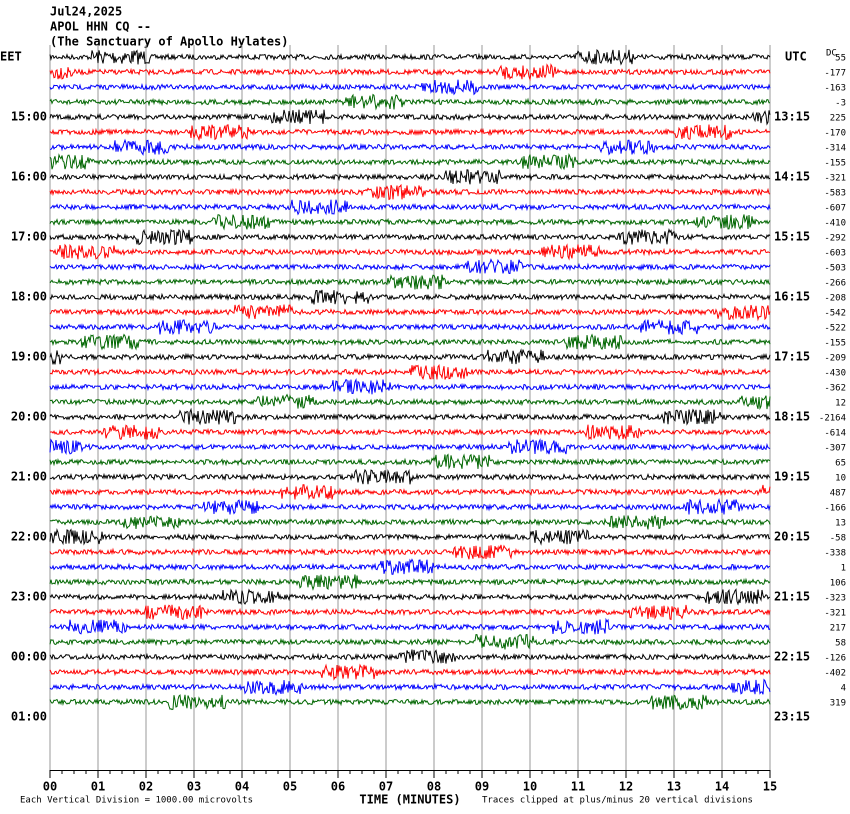 The width and height of the screenshot is (850, 814). I want to click on dc-value: -2164, so click(832, 419).